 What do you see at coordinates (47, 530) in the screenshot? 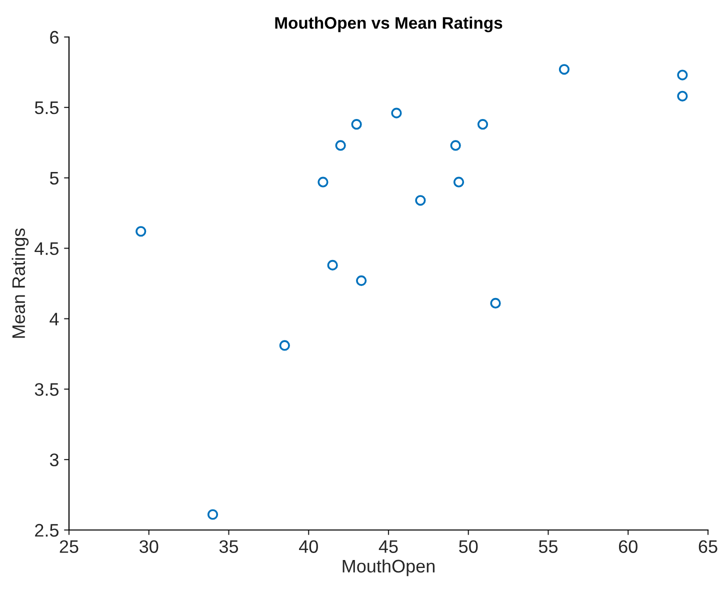
I see `y-tick-label: 2.5` at bounding box center [47, 530].